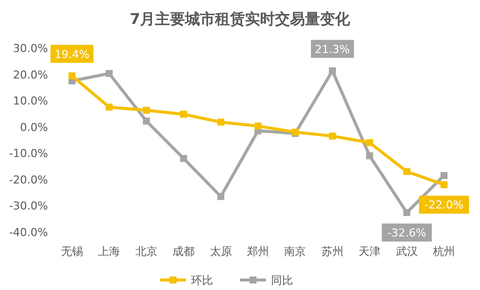 Image resolution: width=480 pixels, height=290 pixels. What do you see at coordinates (34, 127) in the screenshot?
I see `y-tick-label: 0.0%` at bounding box center [34, 127].